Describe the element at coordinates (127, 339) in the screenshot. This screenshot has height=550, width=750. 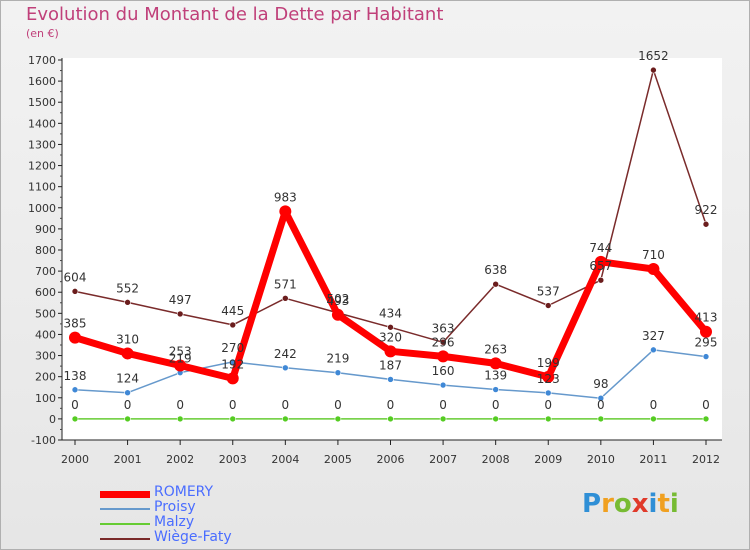
I see `data-label-romery: 310` at that location.